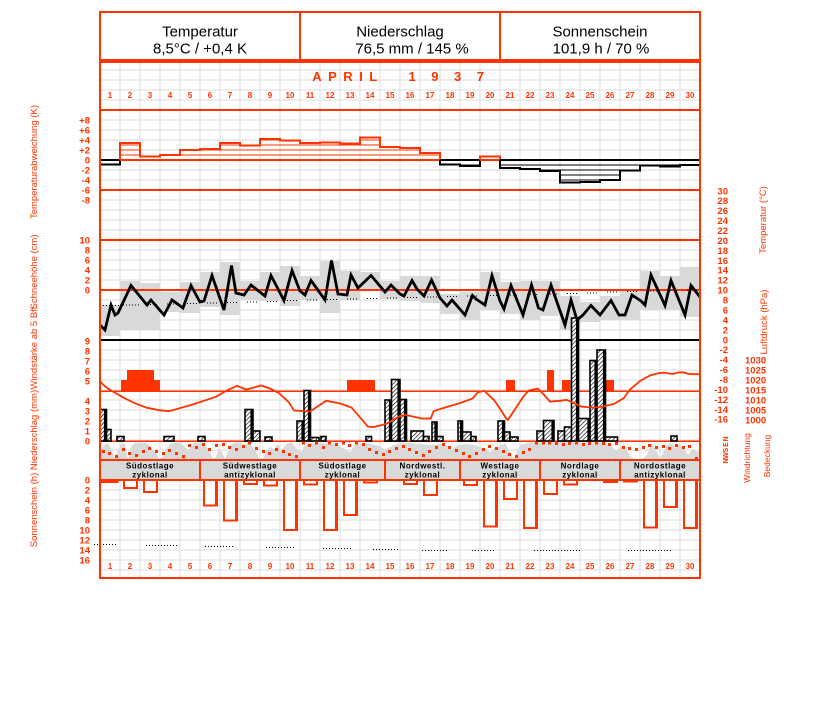 Image resolution: width=827 pixels, height=702 pixels. Describe the element at coordinates (724, 360) in the screenshot. I see `svg-text: -4` at that location.